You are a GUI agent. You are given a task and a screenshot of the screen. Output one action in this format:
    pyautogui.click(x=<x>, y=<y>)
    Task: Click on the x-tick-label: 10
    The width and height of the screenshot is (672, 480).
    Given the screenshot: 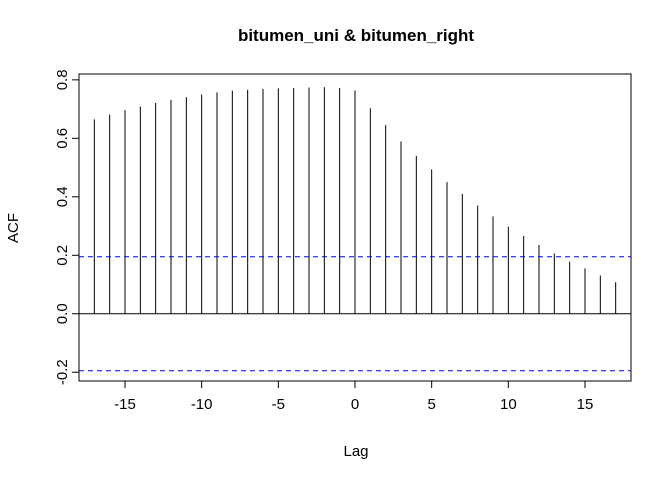 What is the action you would take?
    pyautogui.click(x=508, y=404)
    